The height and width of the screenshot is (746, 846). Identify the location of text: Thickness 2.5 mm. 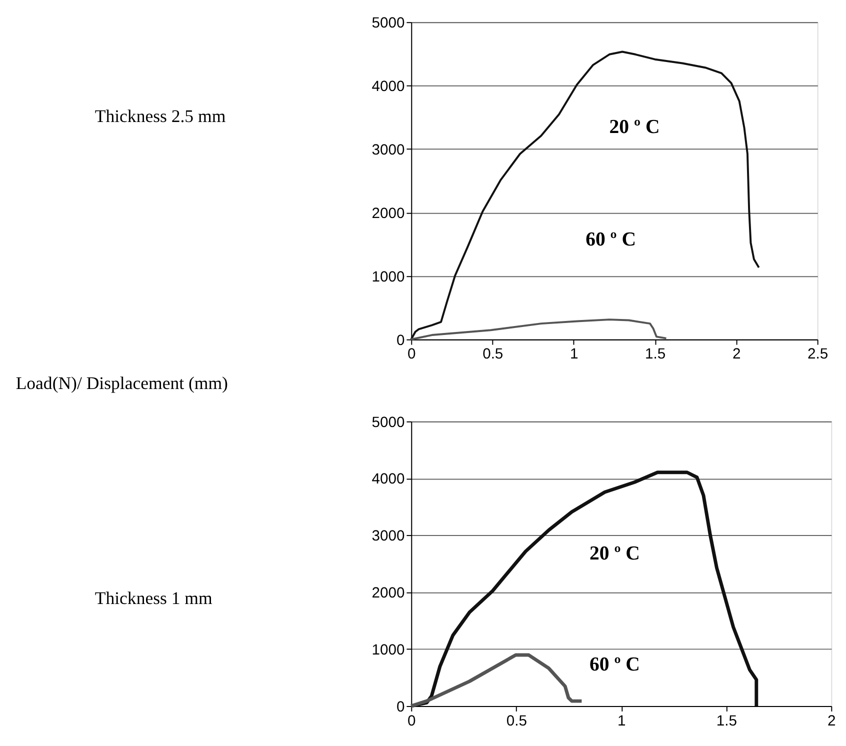
(160, 116).